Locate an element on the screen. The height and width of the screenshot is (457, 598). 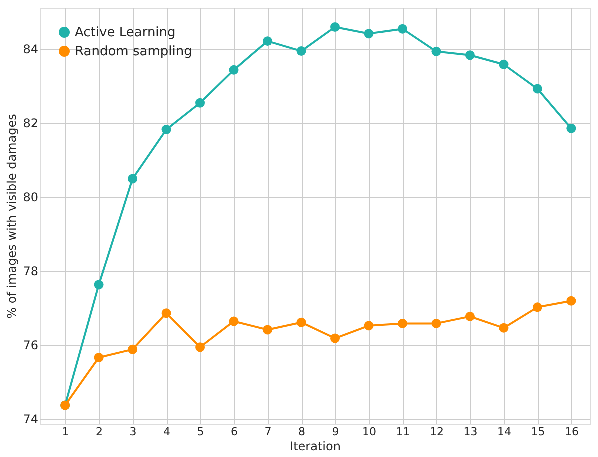
y-tick-label: 78 is located at coordinates (30, 271).